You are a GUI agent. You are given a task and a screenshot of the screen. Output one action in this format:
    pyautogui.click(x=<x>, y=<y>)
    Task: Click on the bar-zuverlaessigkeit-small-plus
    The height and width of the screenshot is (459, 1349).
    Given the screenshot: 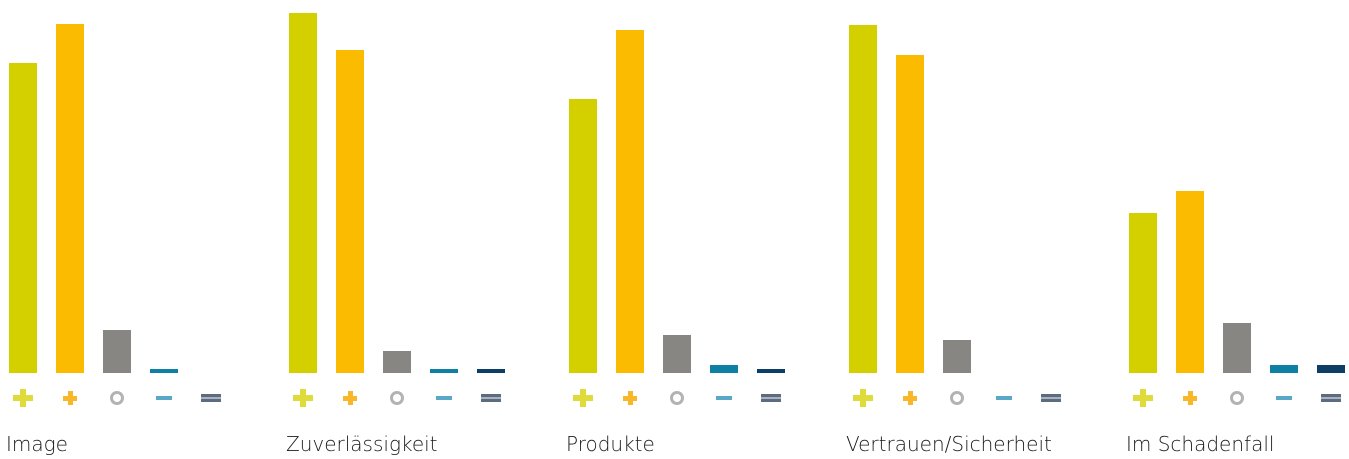 What is the action you would take?
    pyautogui.click(x=350, y=211)
    